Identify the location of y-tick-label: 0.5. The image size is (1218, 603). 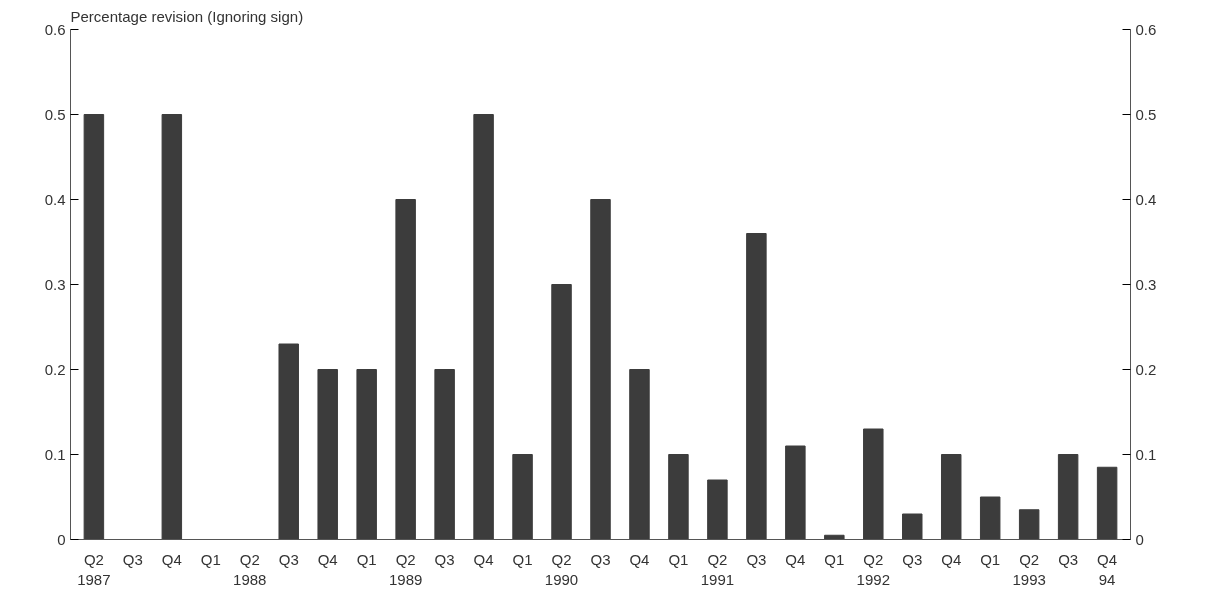
(55, 114).